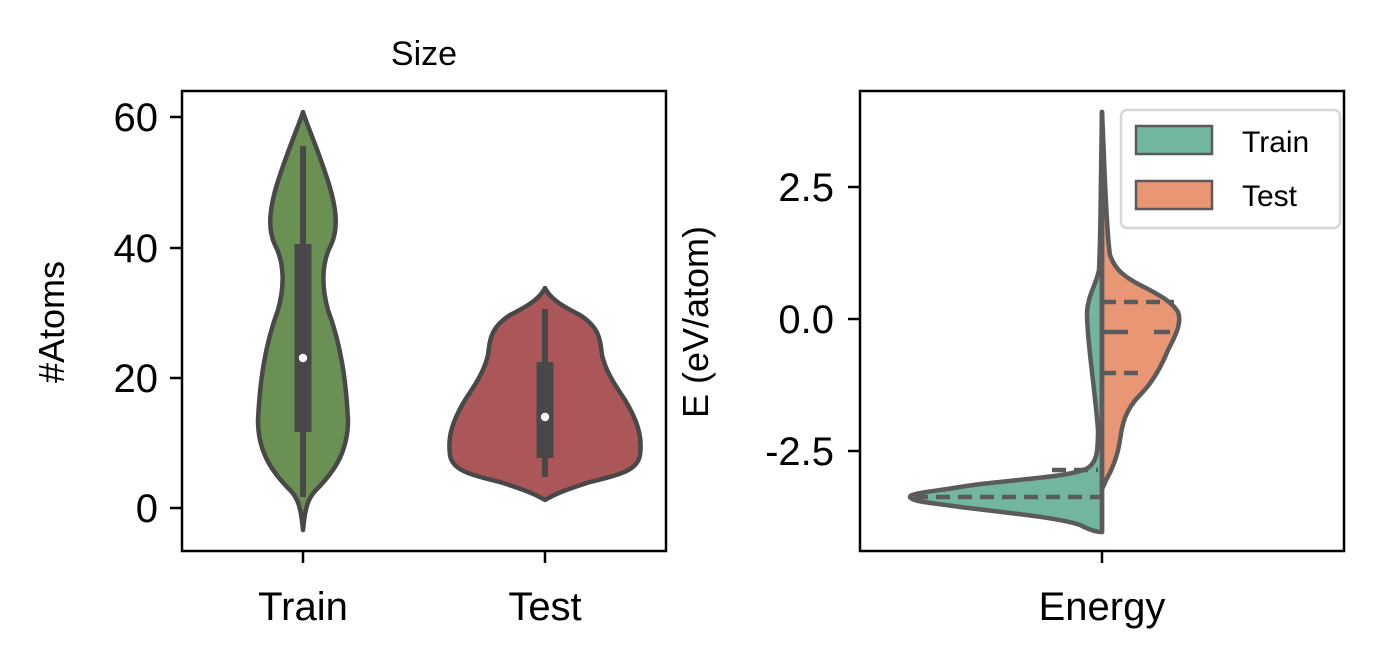  Describe the element at coordinates (1140, 301) in the screenshot. I see `violin-half-test` at that location.